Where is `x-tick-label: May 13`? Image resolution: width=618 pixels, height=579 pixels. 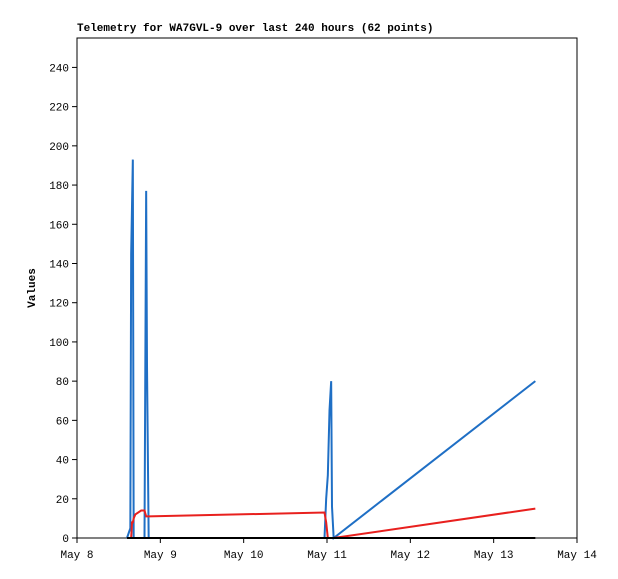
x-tick-label: May 13 is located at coordinates (494, 556).